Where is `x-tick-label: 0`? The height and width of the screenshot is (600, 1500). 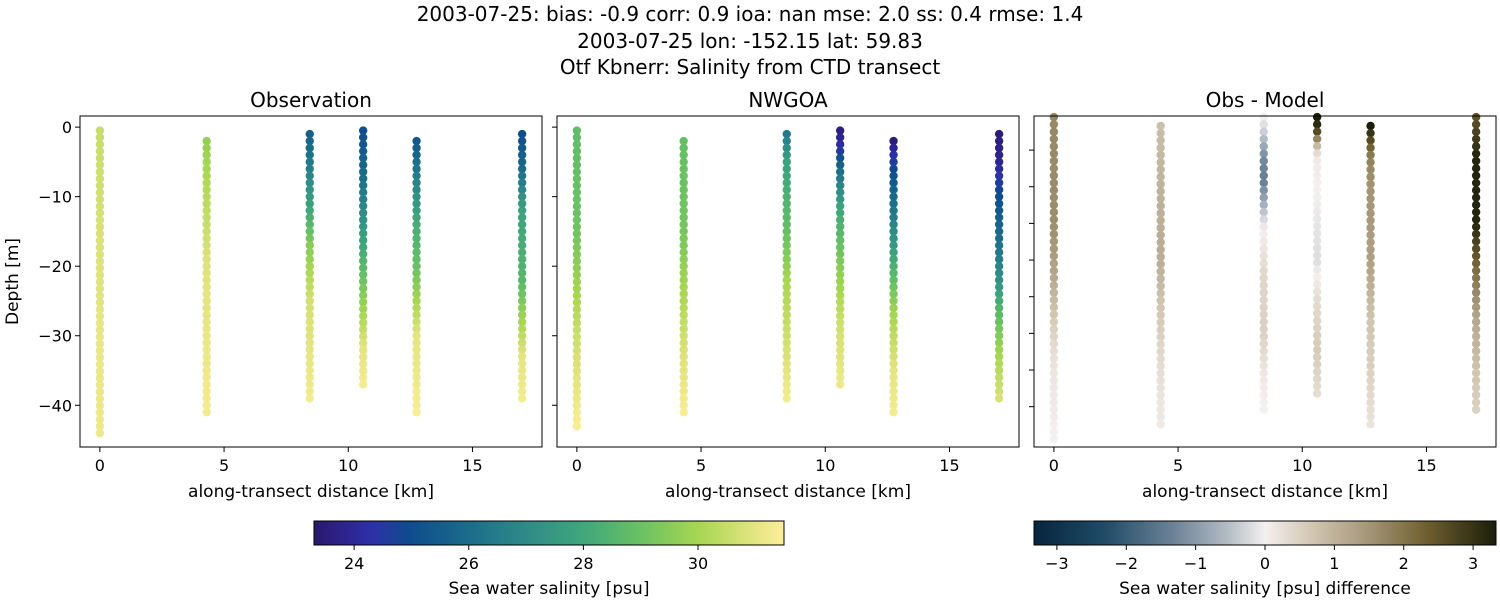
x-tick-label: 0 is located at coordinates (1054, 465).